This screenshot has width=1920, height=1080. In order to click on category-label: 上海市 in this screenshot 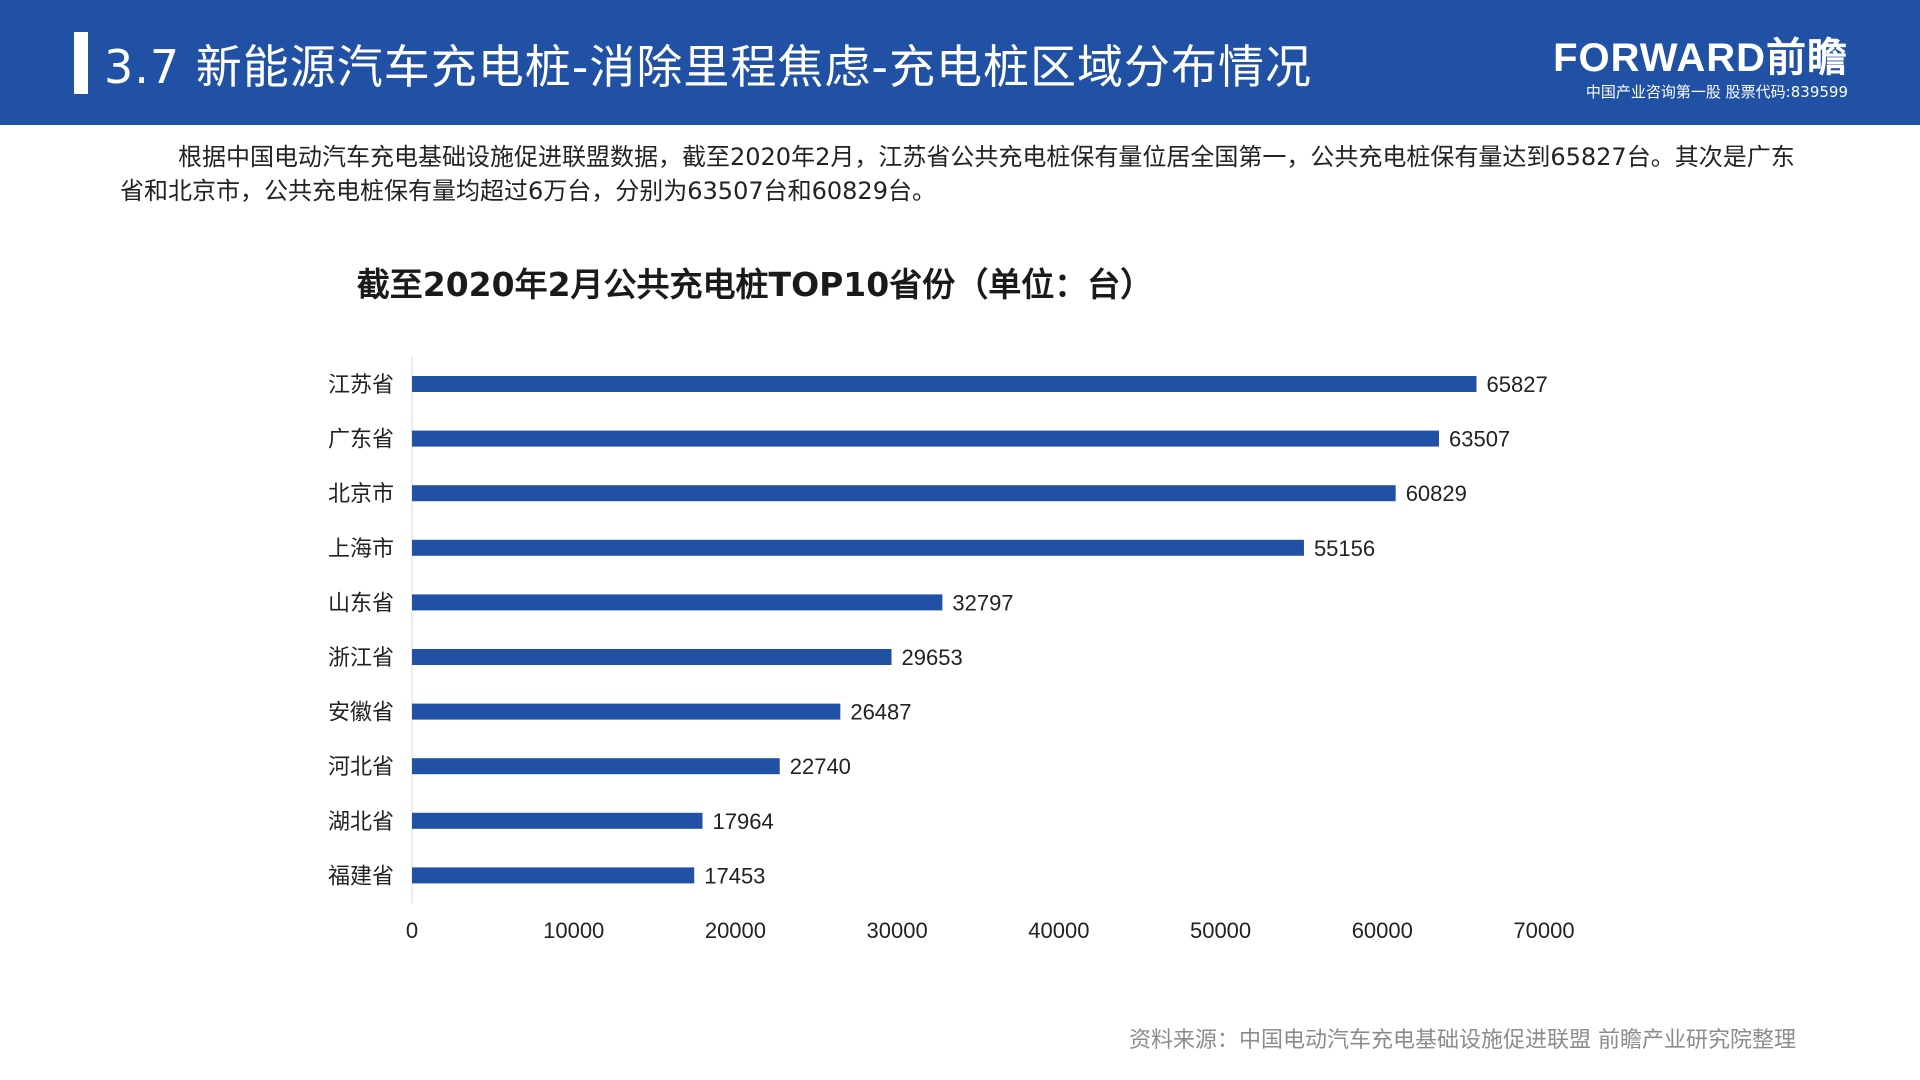, I will do `click(361, 549)`.